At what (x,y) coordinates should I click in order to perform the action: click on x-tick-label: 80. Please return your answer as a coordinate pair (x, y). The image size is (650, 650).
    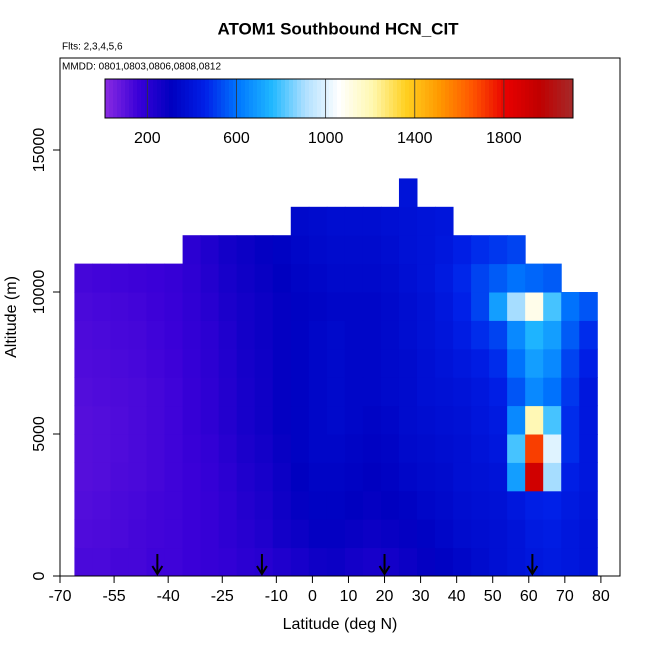
    Looking at the image, I should click on (601, 596).